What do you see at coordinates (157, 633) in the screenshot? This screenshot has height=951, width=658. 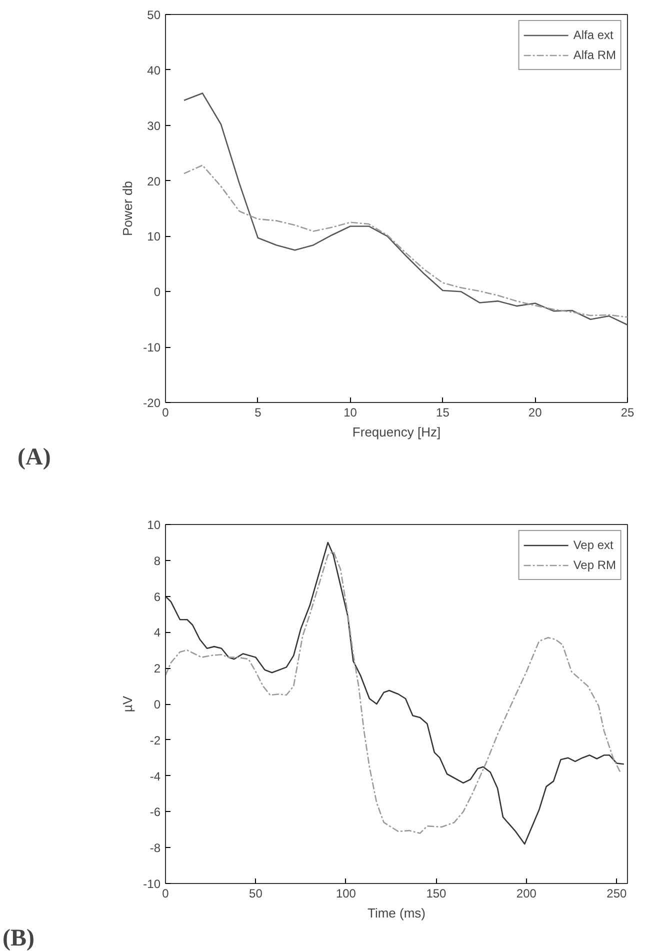 I see `y-tick-label: 4` at bounding box center [157, 633].